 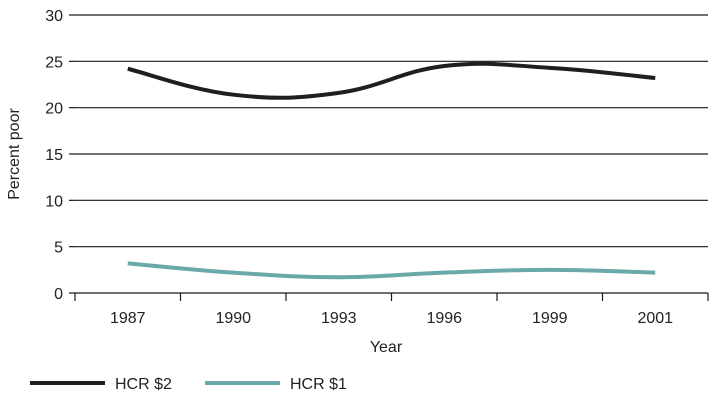 What do you see at coordinates (54, 201) in the screenshot?
I see `y-tick-label-10: 10` at bounding box center [54, 201].